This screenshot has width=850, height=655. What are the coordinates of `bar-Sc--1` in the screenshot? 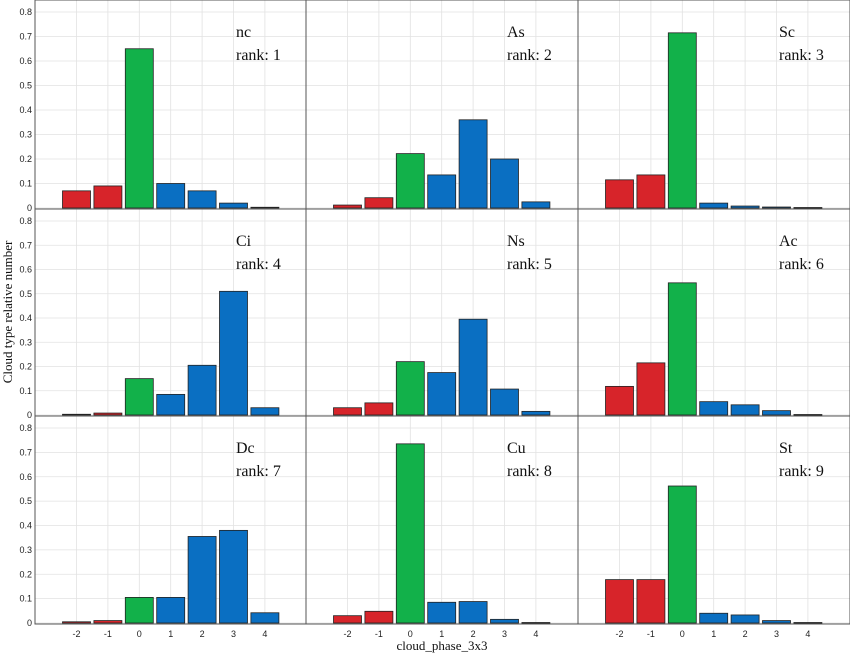 It's located at (651, 191).